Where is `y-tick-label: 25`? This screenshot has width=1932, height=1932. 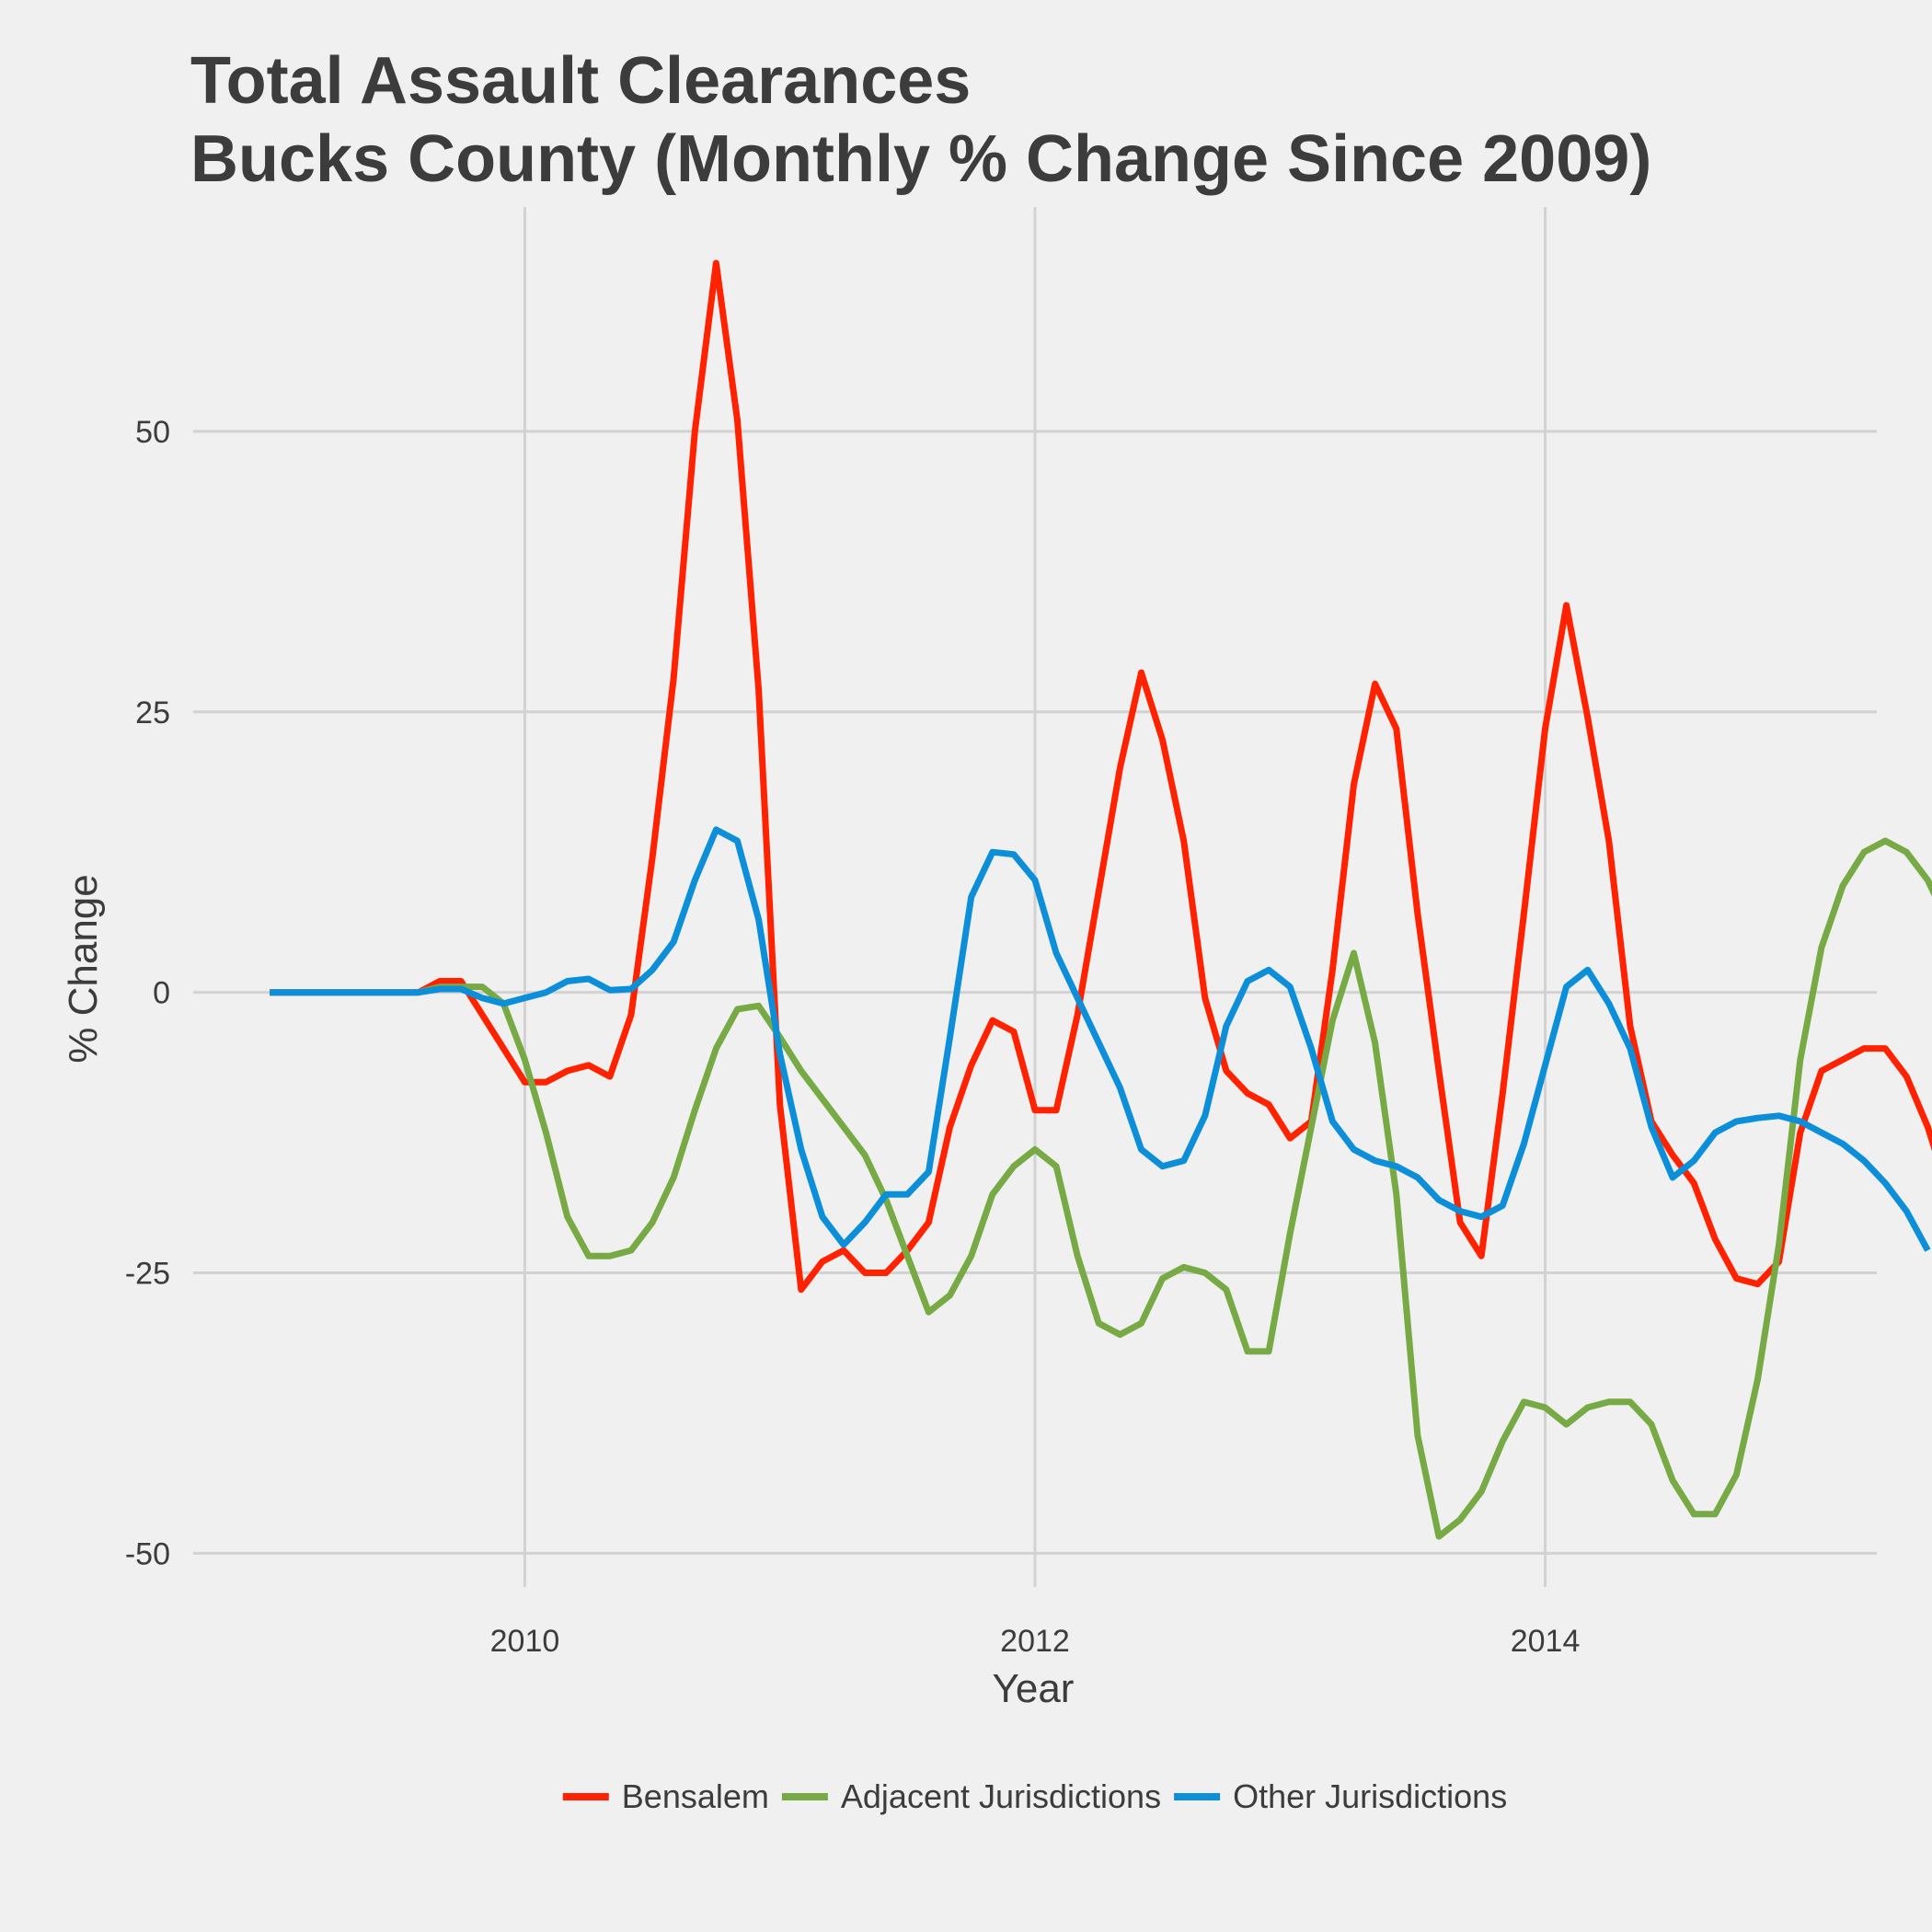
y-tick-label: 25 is located at coordinates (152, 713).